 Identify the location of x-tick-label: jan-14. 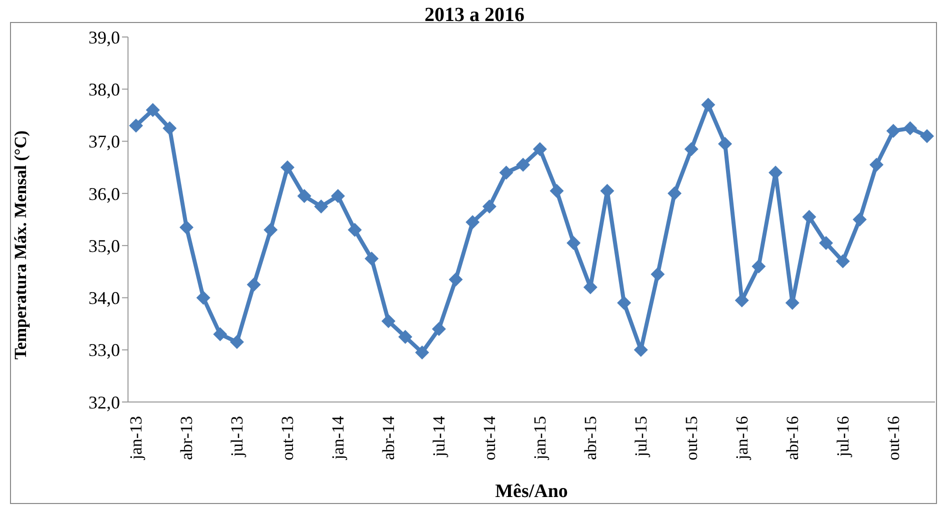
(338, 438).